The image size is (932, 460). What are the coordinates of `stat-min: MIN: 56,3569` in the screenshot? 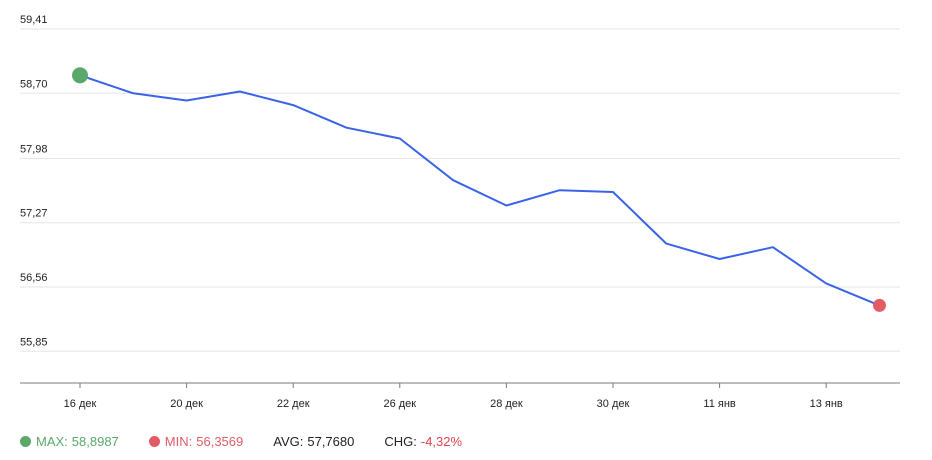 It's located at (196, 441).